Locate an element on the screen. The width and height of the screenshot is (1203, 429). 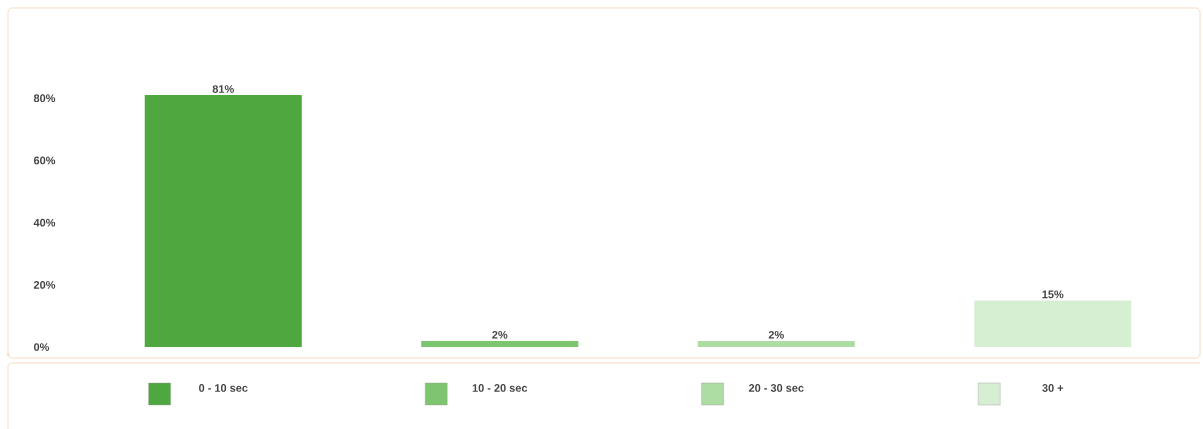
x-tick-label: 10 - 20 sec is located at coordinates (500, 388).